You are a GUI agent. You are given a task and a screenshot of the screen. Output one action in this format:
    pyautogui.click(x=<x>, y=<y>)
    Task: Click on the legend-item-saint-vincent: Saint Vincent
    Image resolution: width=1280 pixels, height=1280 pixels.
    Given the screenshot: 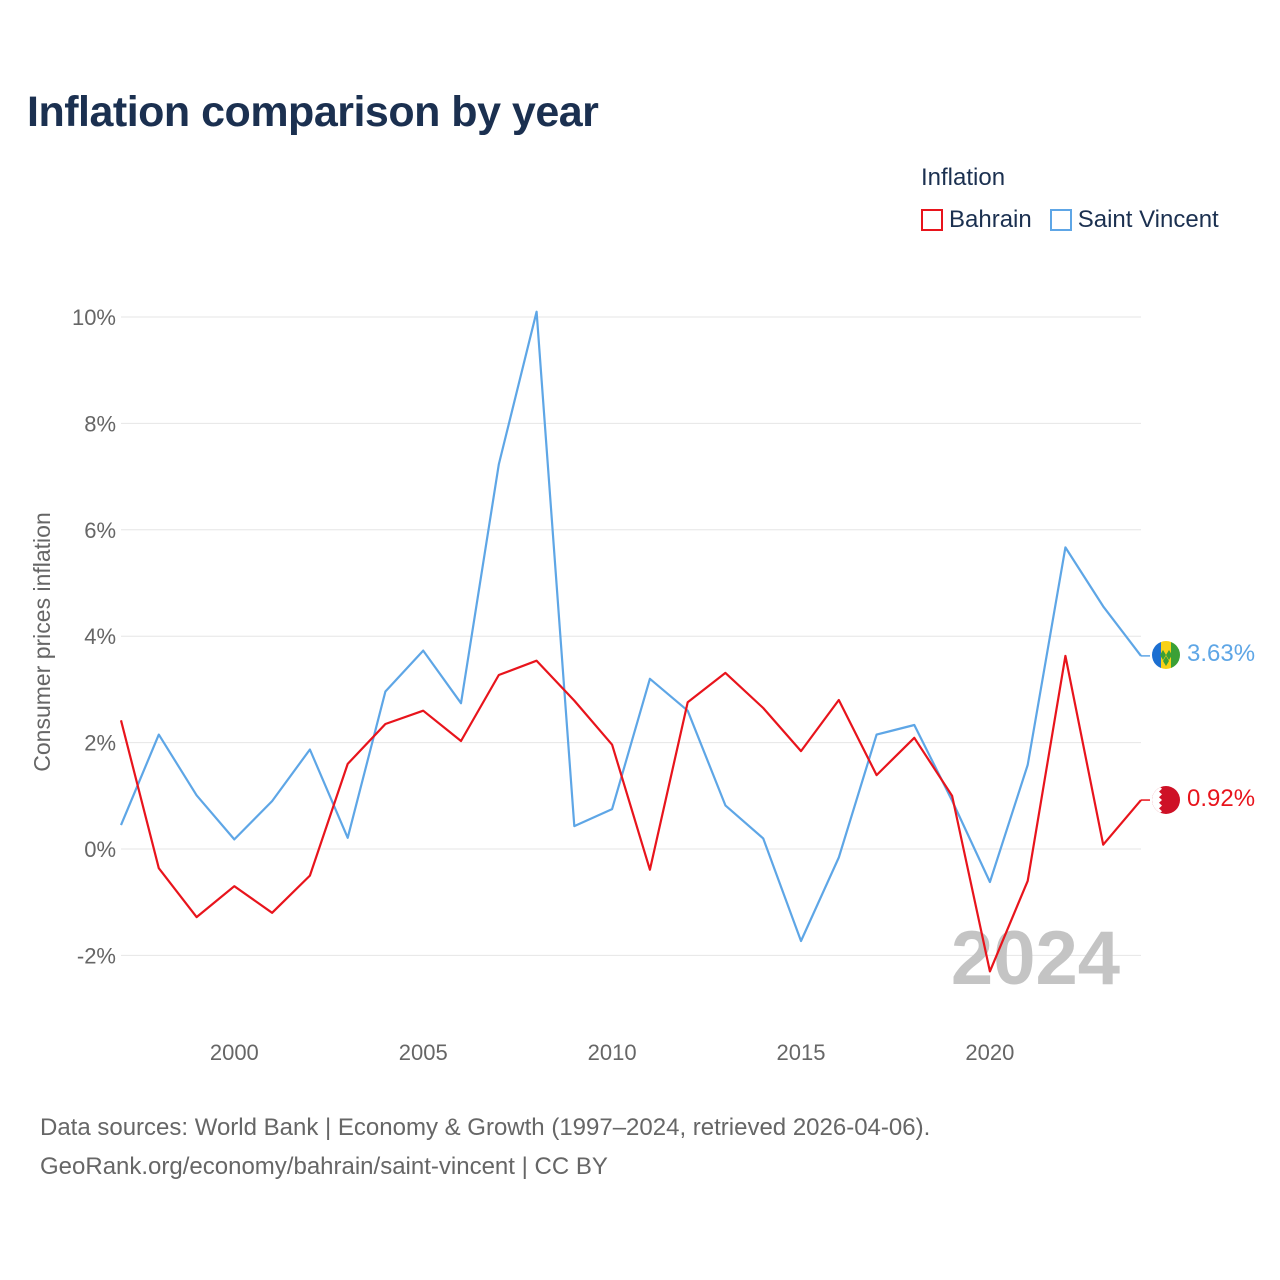 What is the action you would take?
    pyautogui.click(x=1134, y=220)
    